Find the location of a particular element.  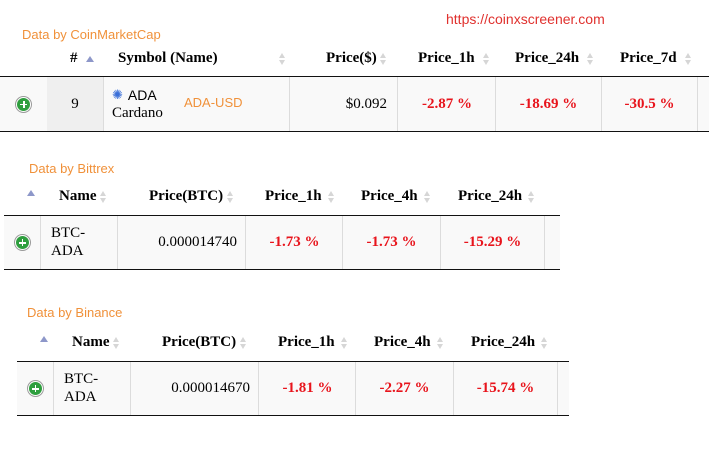

cmc-col-price-label: Price($) is located at coordinates (351, 58).